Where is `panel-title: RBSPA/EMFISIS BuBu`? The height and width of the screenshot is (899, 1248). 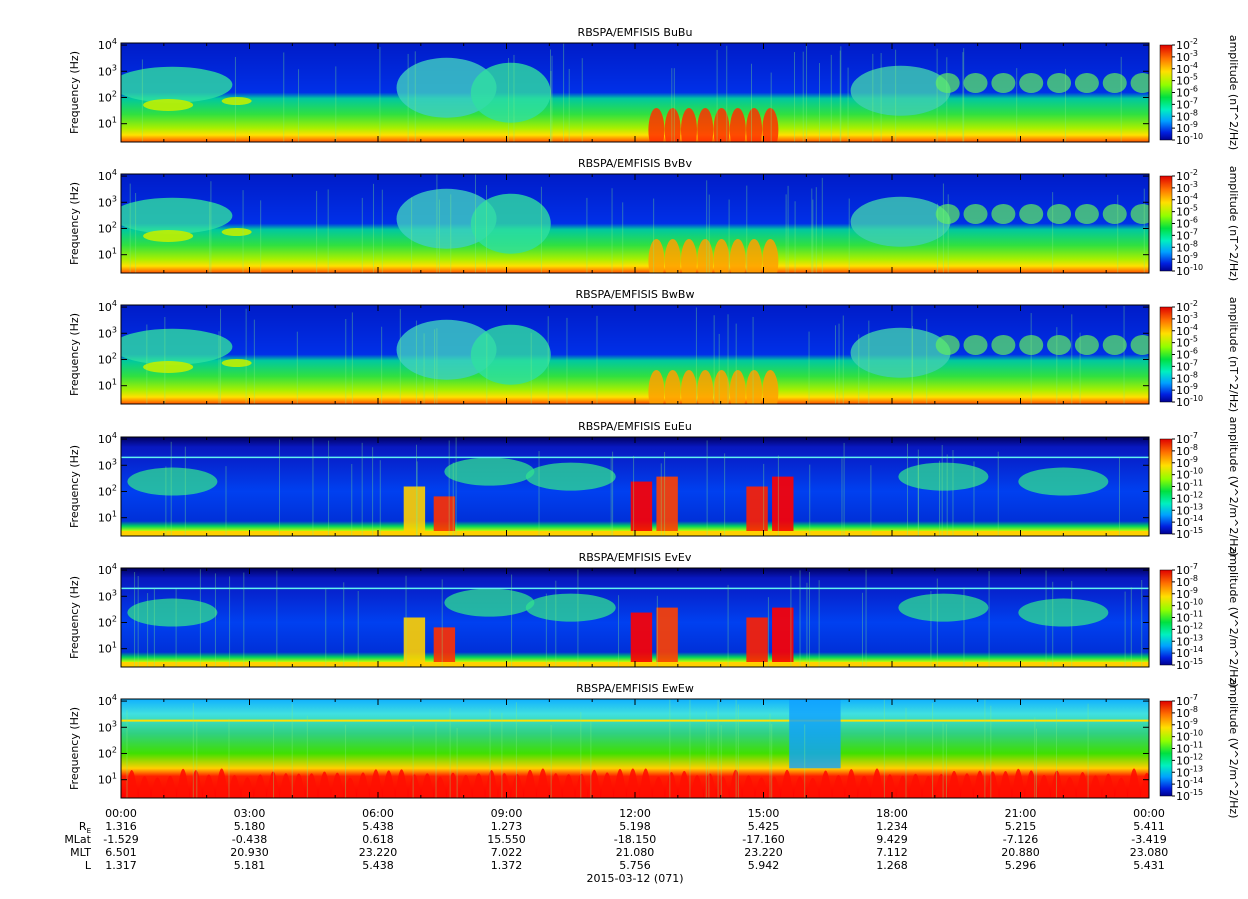 panel-title: RBSPA/EMFISIS BuBu is located at coordinates (635, 32).